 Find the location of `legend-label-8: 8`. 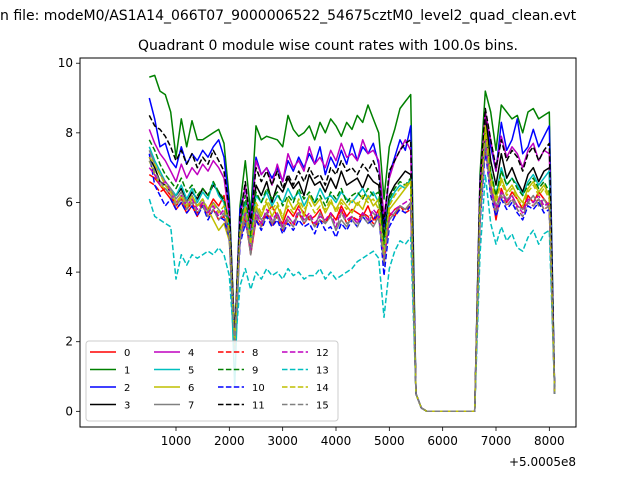

legend-label-8: 8 is located at coordinates (255, 353).